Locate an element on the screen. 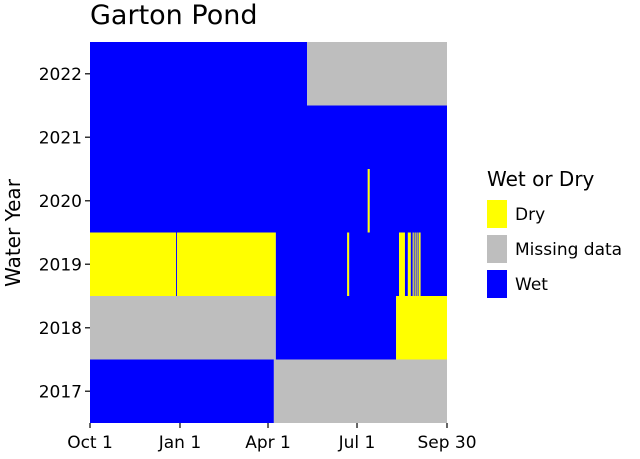 Image resolution: width=640 pixels, height=459 pixels. legend-swatch-missing is located at coordinates (497, 249).